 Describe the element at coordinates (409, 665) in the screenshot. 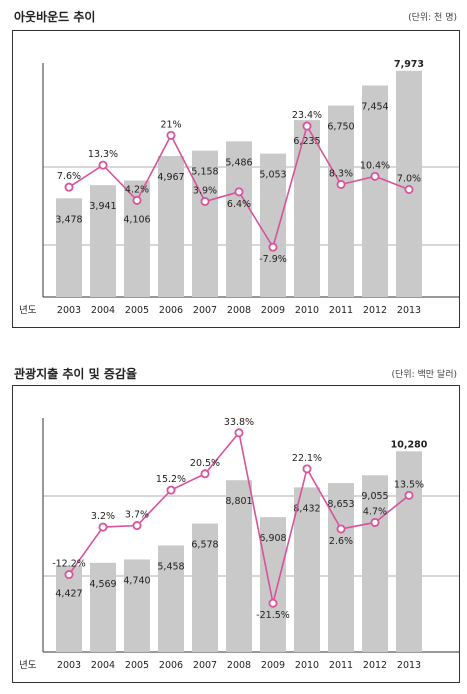

I see `x-tick-label: 2013` at that location.